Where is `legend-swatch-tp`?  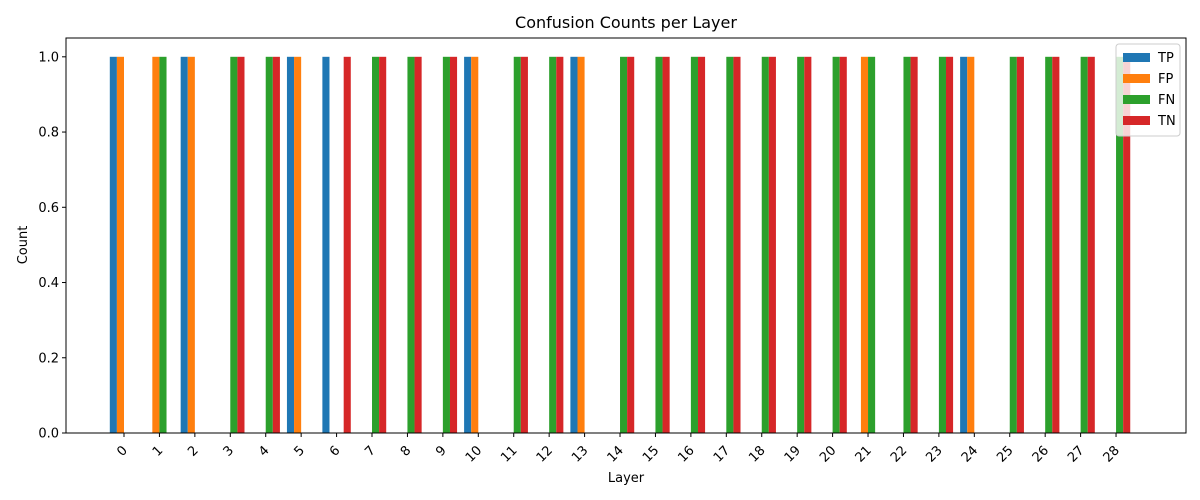 legend-swatch-tp is located at coordinates (1136, 57).